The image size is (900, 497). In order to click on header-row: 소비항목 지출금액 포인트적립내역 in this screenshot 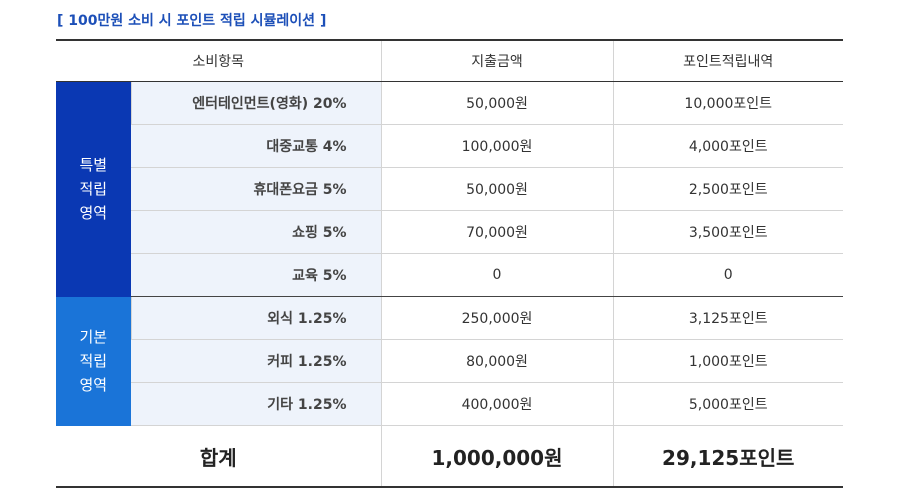, I will do `click(449, 60)`.